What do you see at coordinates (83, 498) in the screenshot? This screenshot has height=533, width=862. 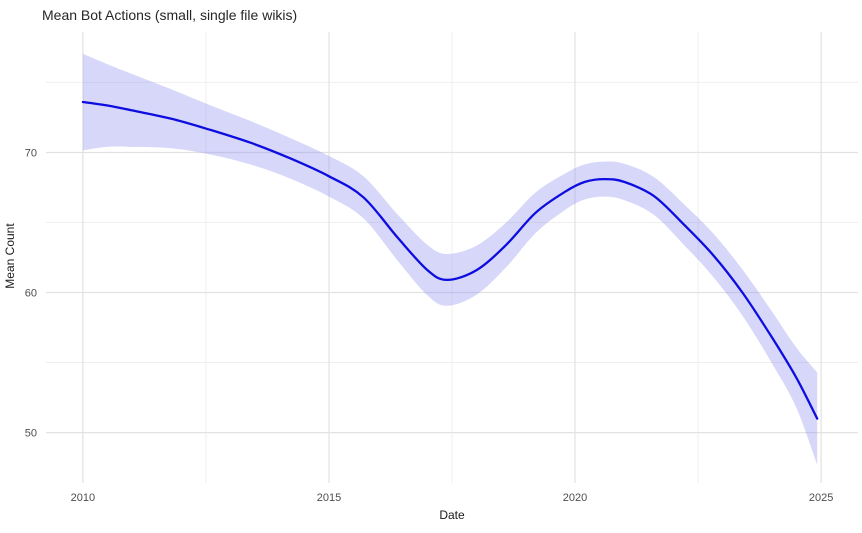 I see `x-tick-label: 2010` at bounding box center [83, 498].